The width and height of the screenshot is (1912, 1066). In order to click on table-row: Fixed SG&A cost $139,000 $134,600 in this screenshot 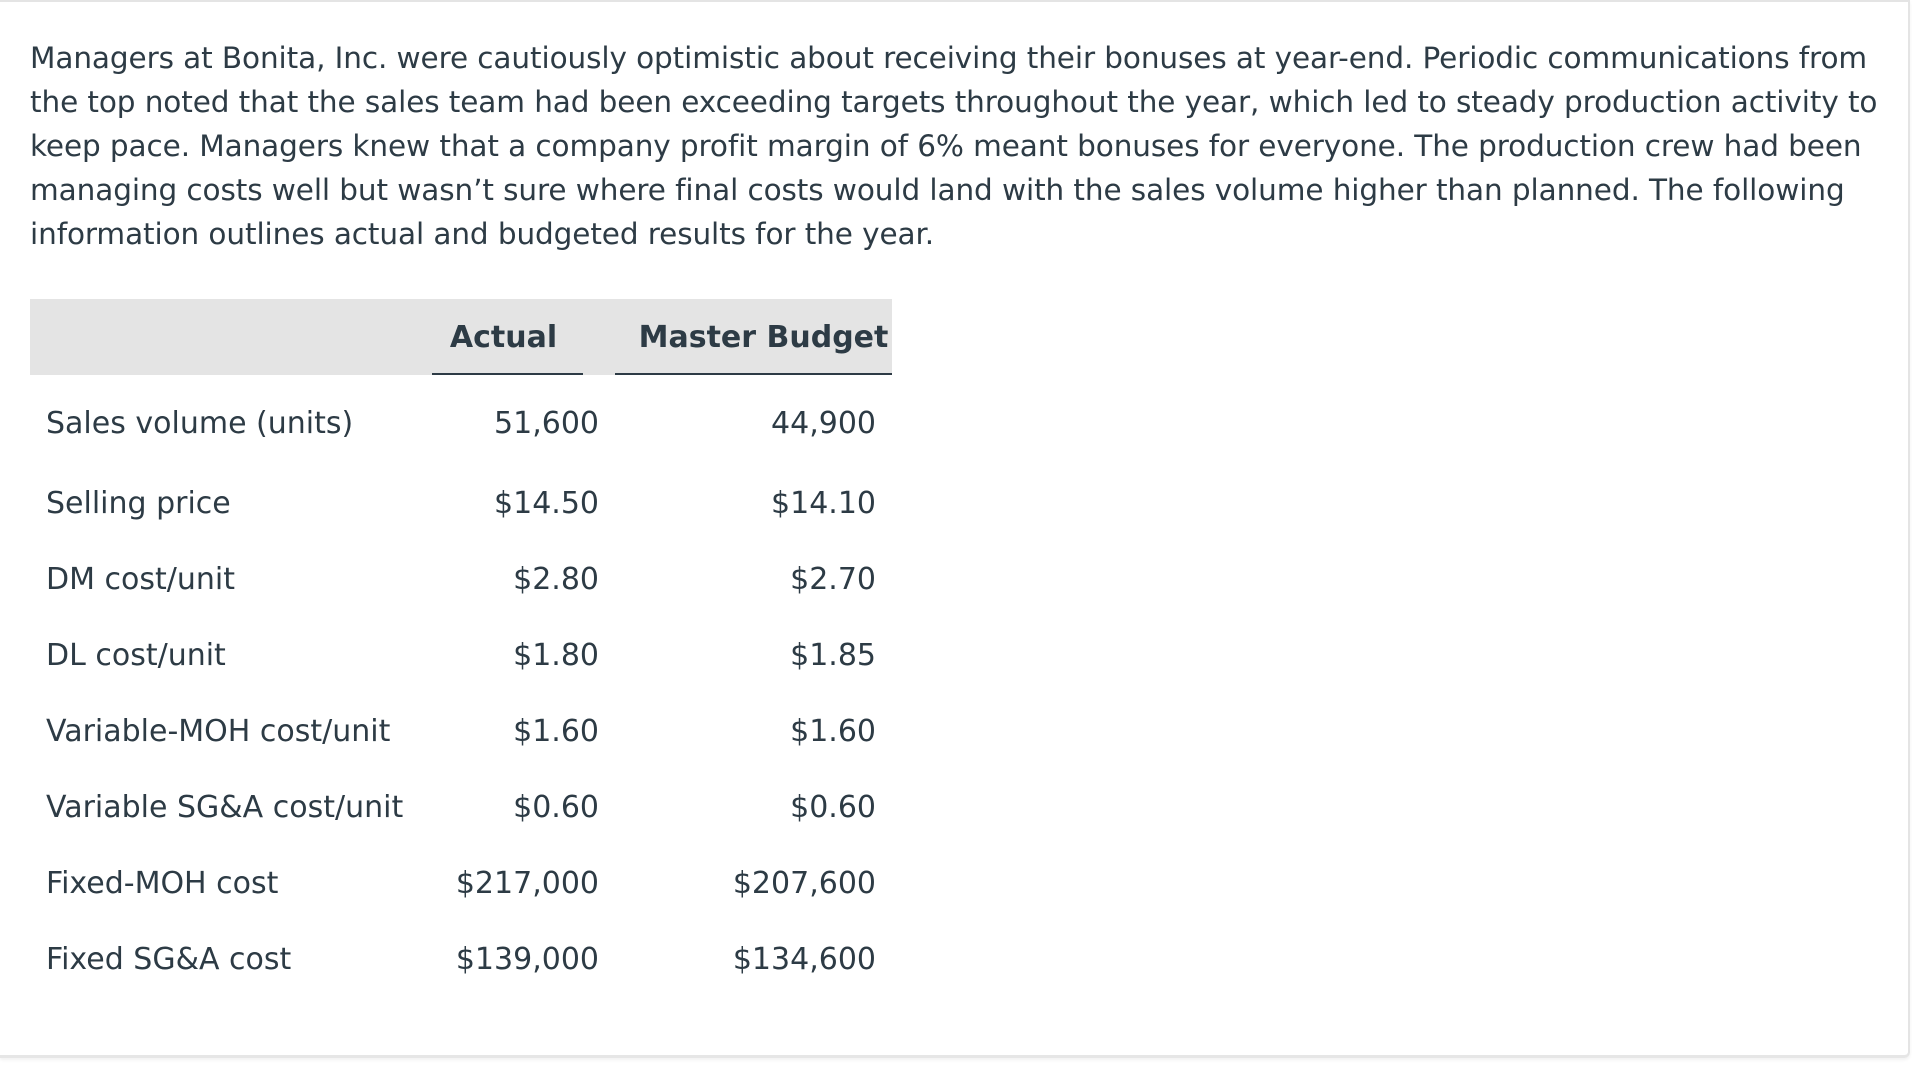, I will do `click(461, 959)`.